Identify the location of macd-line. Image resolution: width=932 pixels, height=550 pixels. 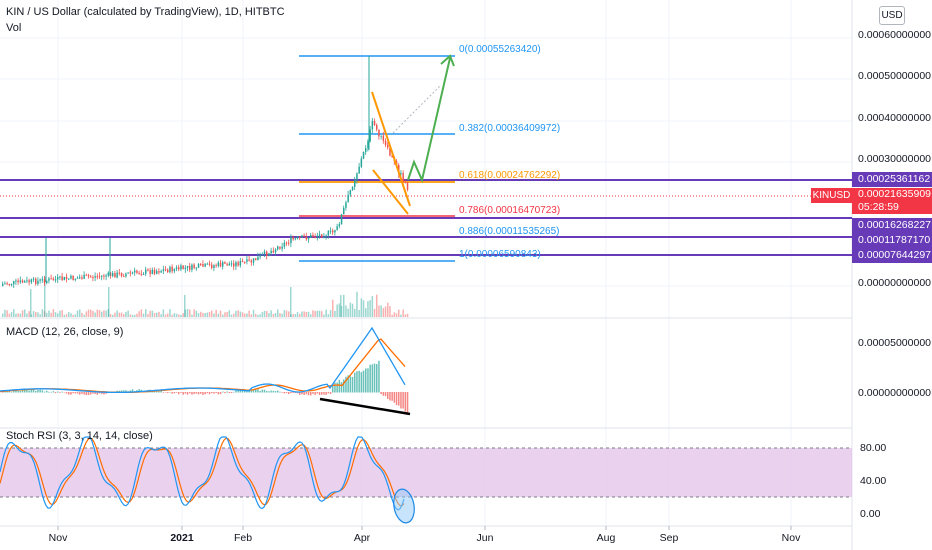
(203, 360).